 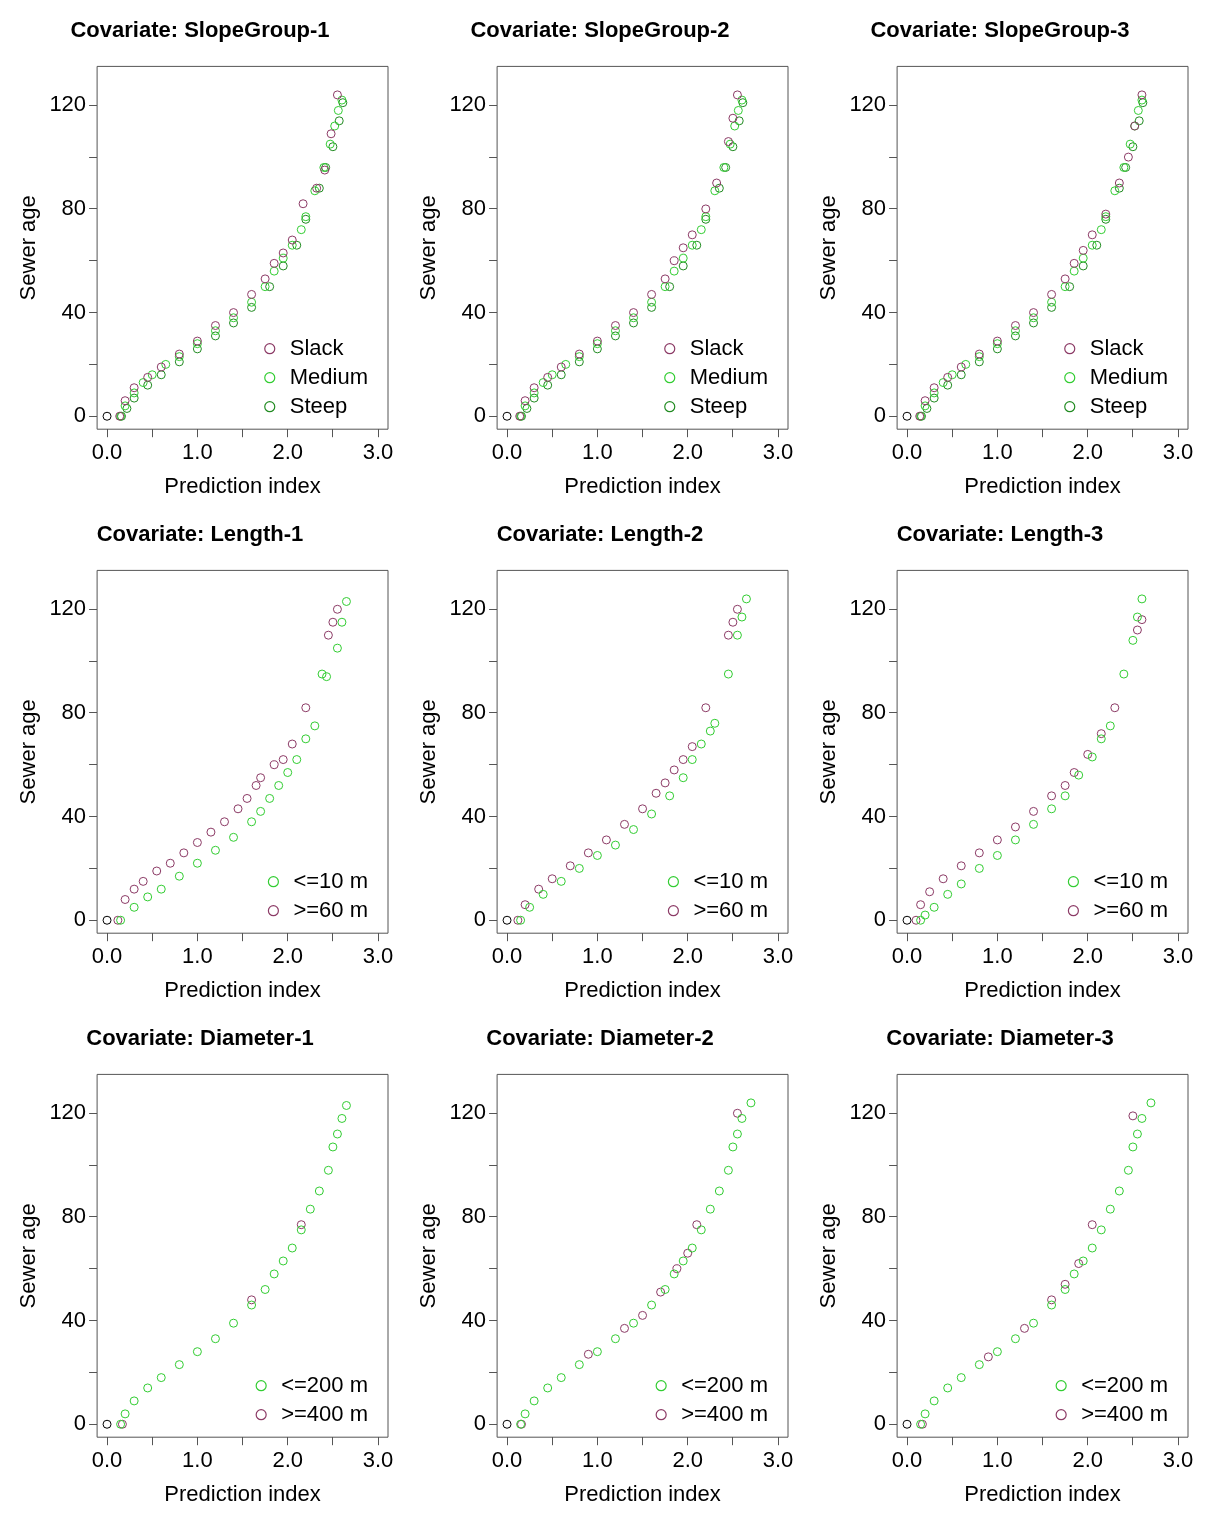 I want to click on chart-title: Covariate: Diameter-3, so click(x=1000, y=1038).